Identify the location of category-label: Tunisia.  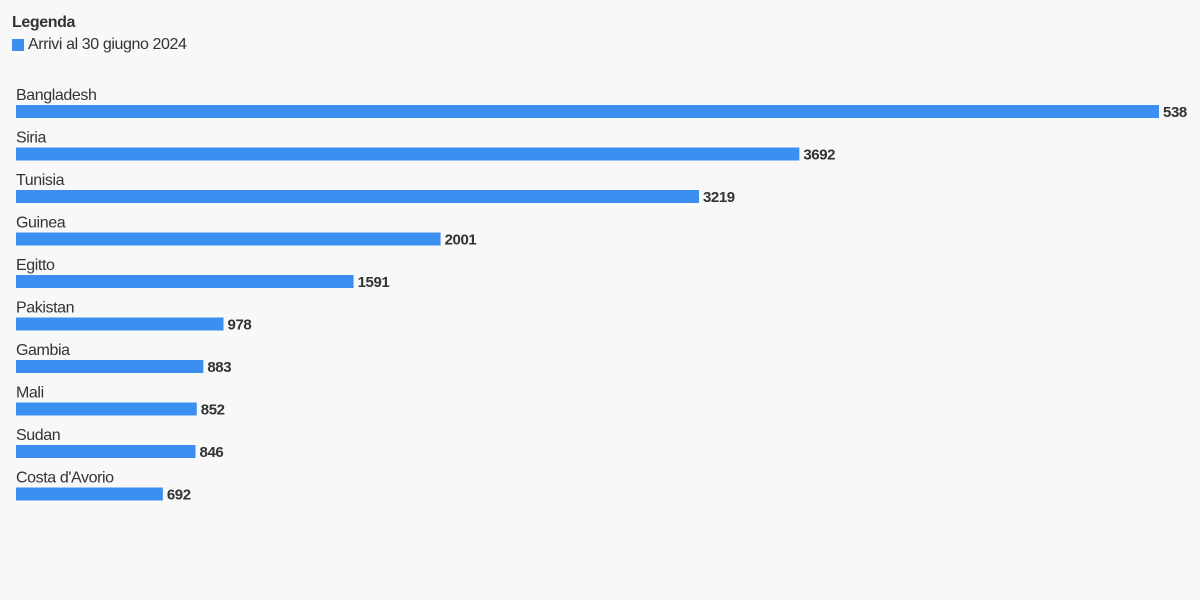
(40, 180).